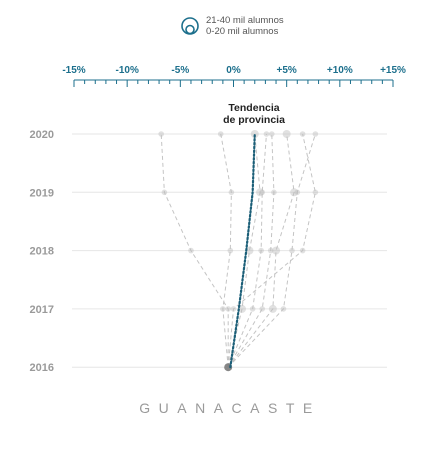 This screenshot has width=440, height=468. Describe the element at coordinates (287, 70) in the screenshot. I see `x-tick-label: +5%` at that location.